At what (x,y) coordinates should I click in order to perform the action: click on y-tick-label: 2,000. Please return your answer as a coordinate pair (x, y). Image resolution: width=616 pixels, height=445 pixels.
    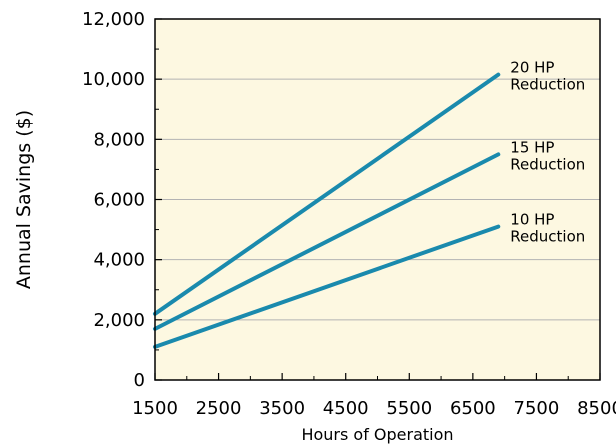
    Looking at the image, I should click on (119, 320).